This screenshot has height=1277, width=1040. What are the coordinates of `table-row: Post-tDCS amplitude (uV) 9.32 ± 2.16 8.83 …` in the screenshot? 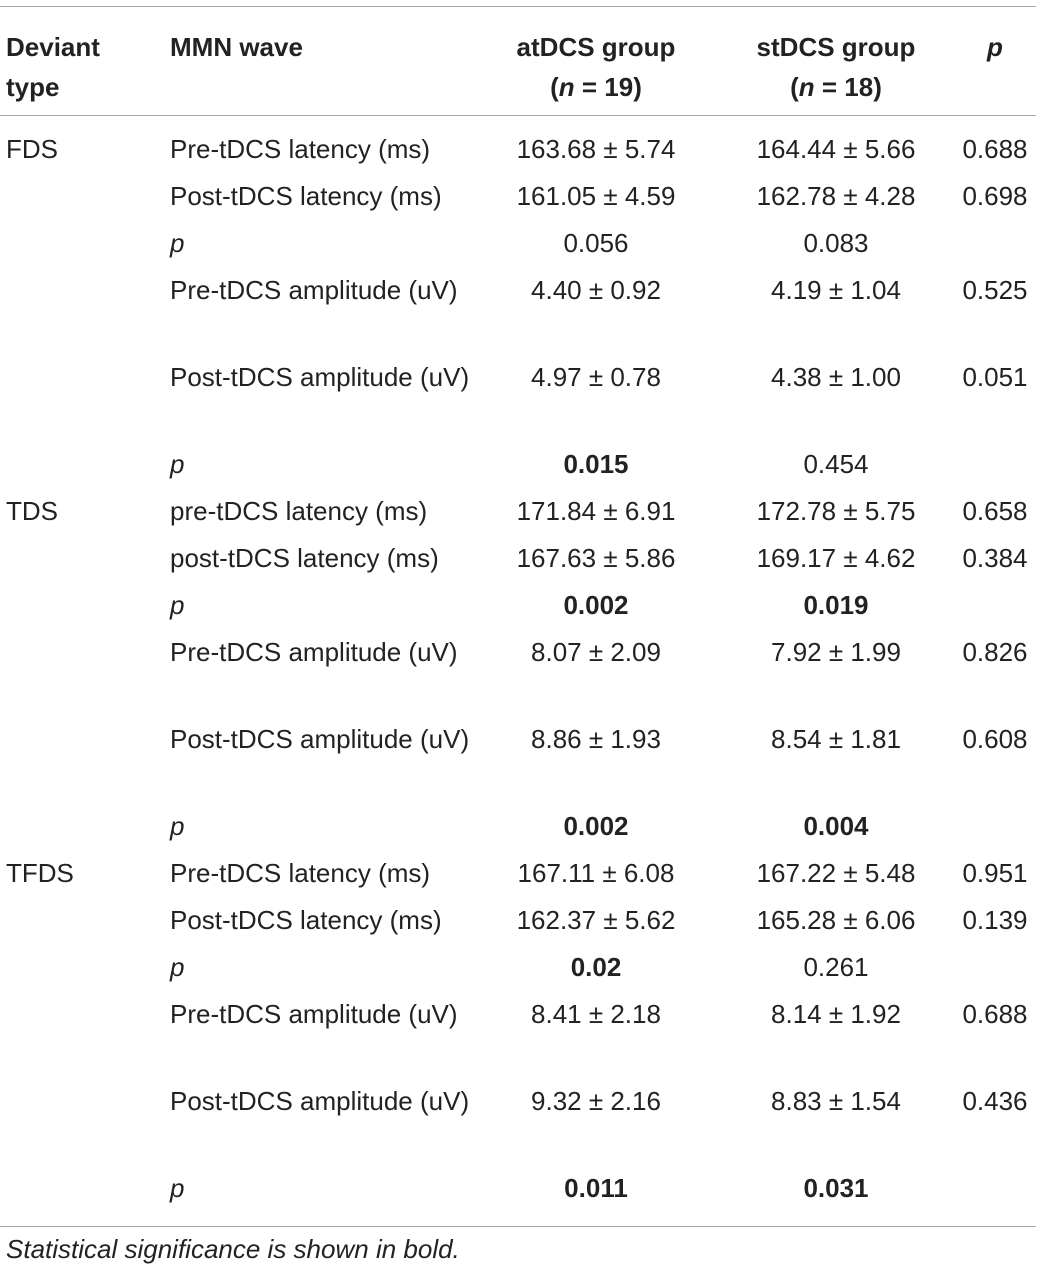 It's located at (518, 1123).